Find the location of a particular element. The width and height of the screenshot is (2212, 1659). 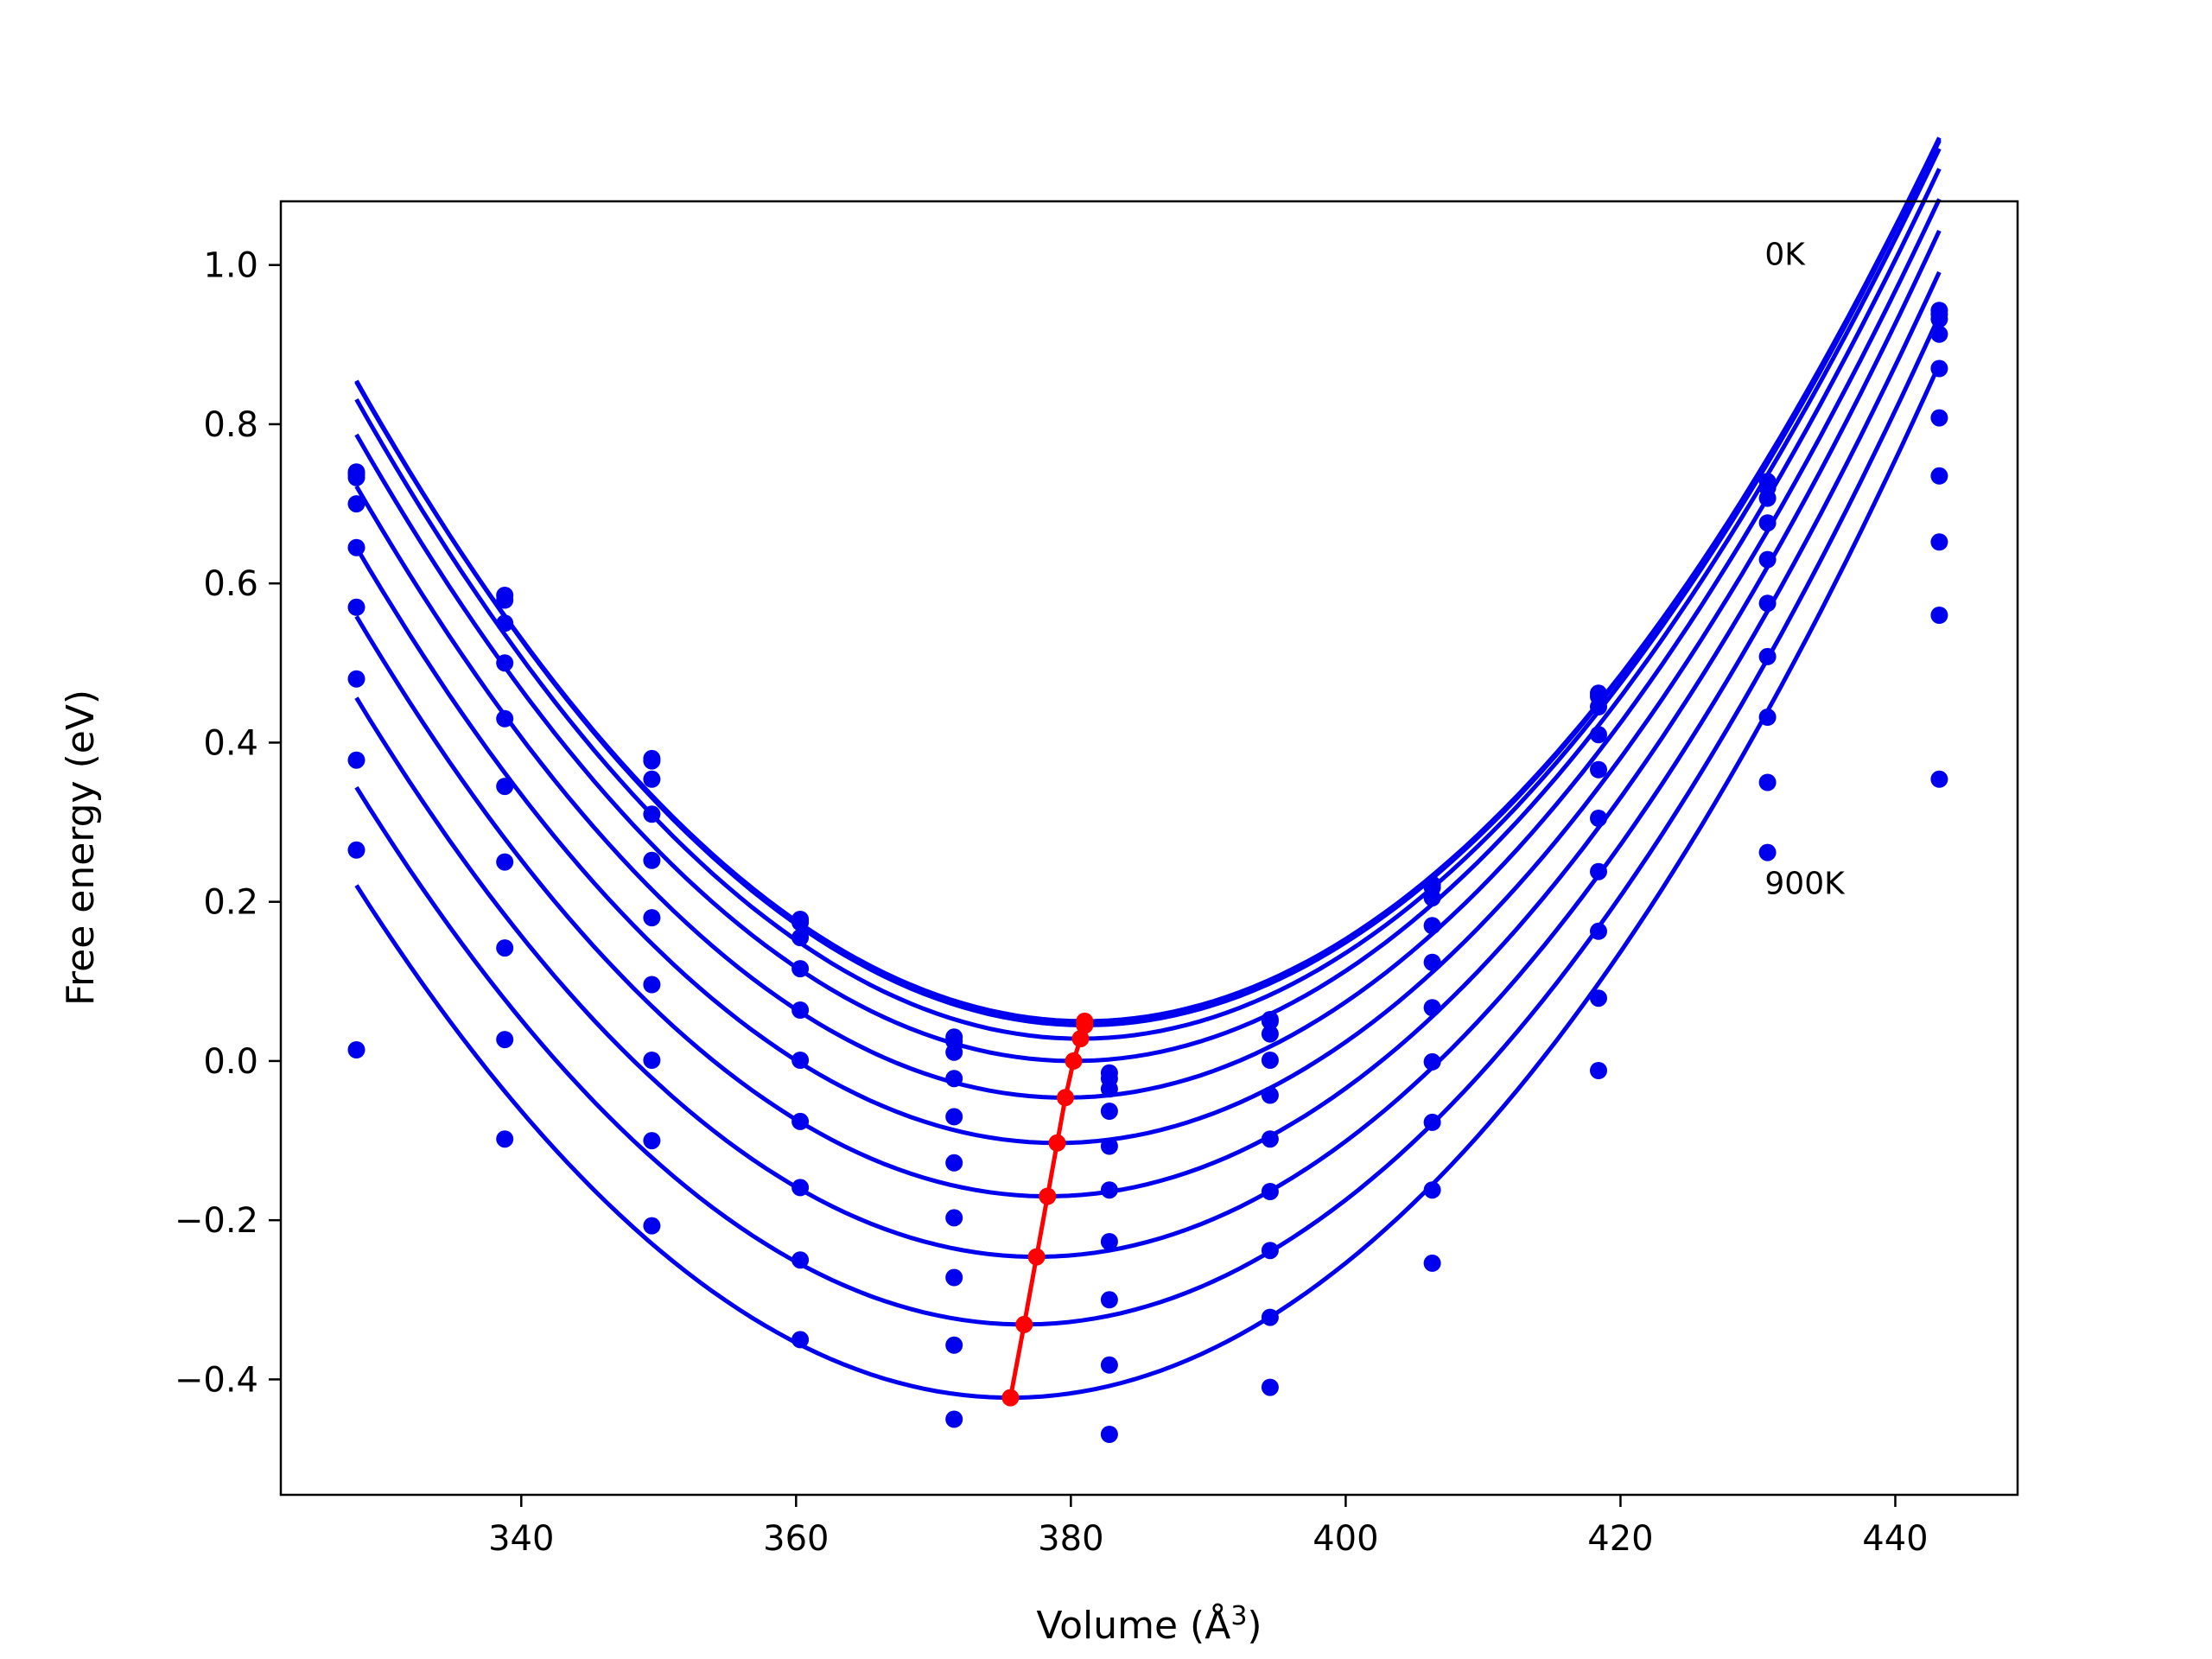

y-tick-label-3: 0.2 is located at coordinates (231, 903).